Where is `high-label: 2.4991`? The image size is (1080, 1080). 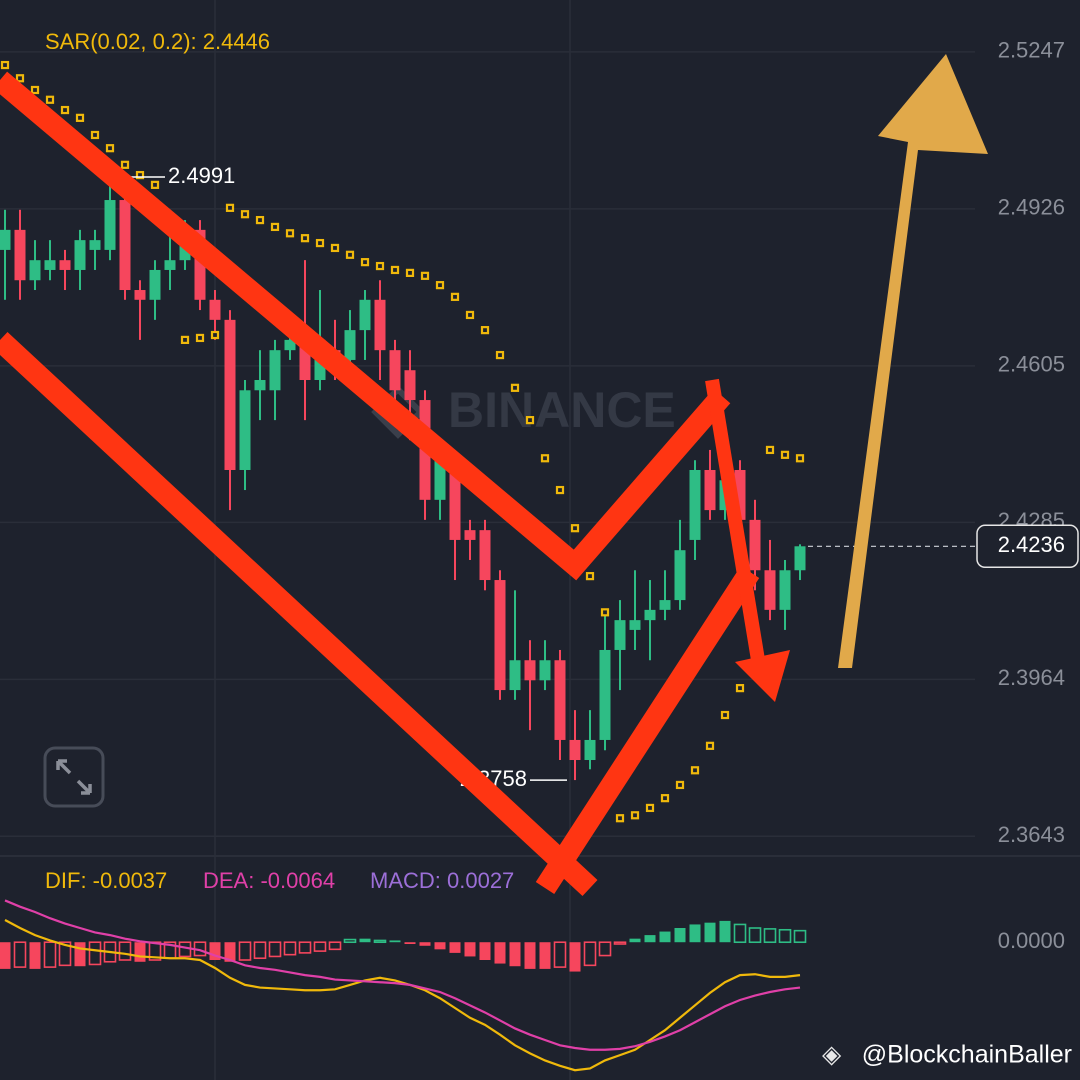
high-label: 2.4991 is located at coordinates (201, 175).